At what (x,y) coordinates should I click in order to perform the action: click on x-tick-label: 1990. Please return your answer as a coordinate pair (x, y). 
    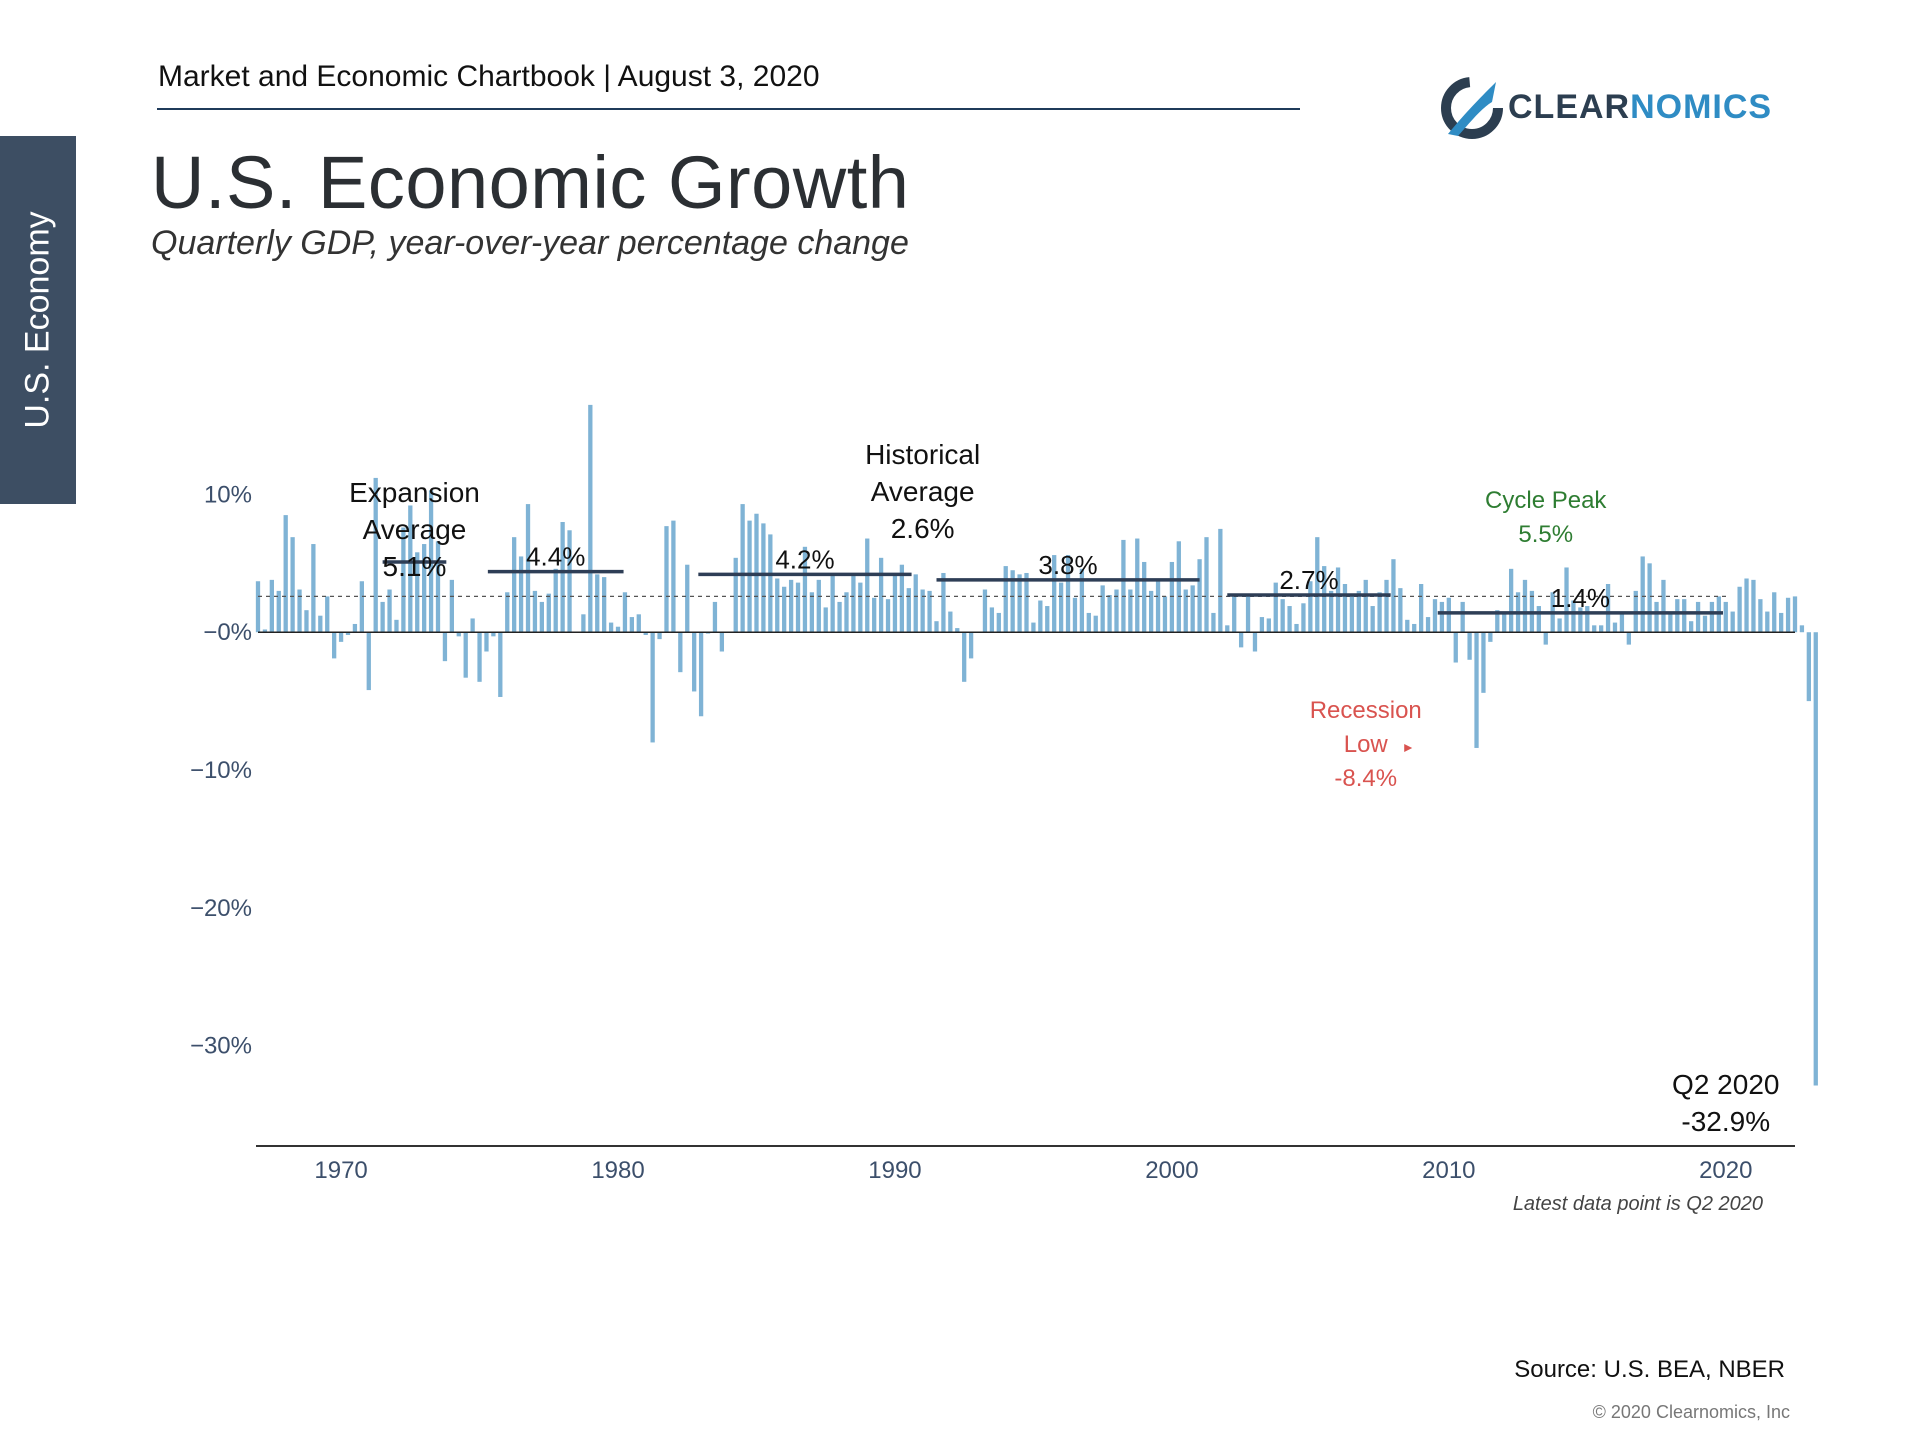
    Looking at the image, I should click on (894, 1170).